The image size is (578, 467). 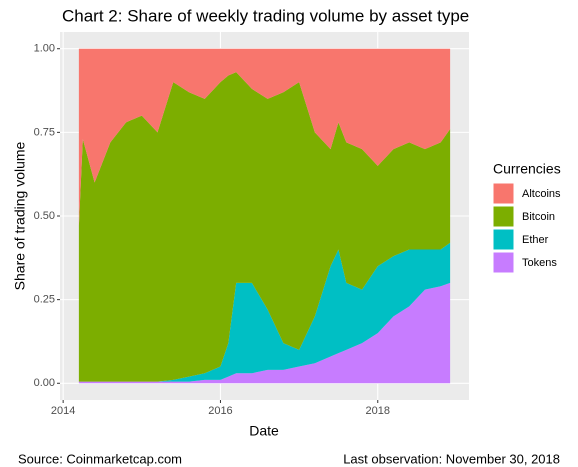 What do you see at coordinates (44, 300) in the screenshot?
I see `y-tick-label: 0.25` at bounding box center [44, 300].